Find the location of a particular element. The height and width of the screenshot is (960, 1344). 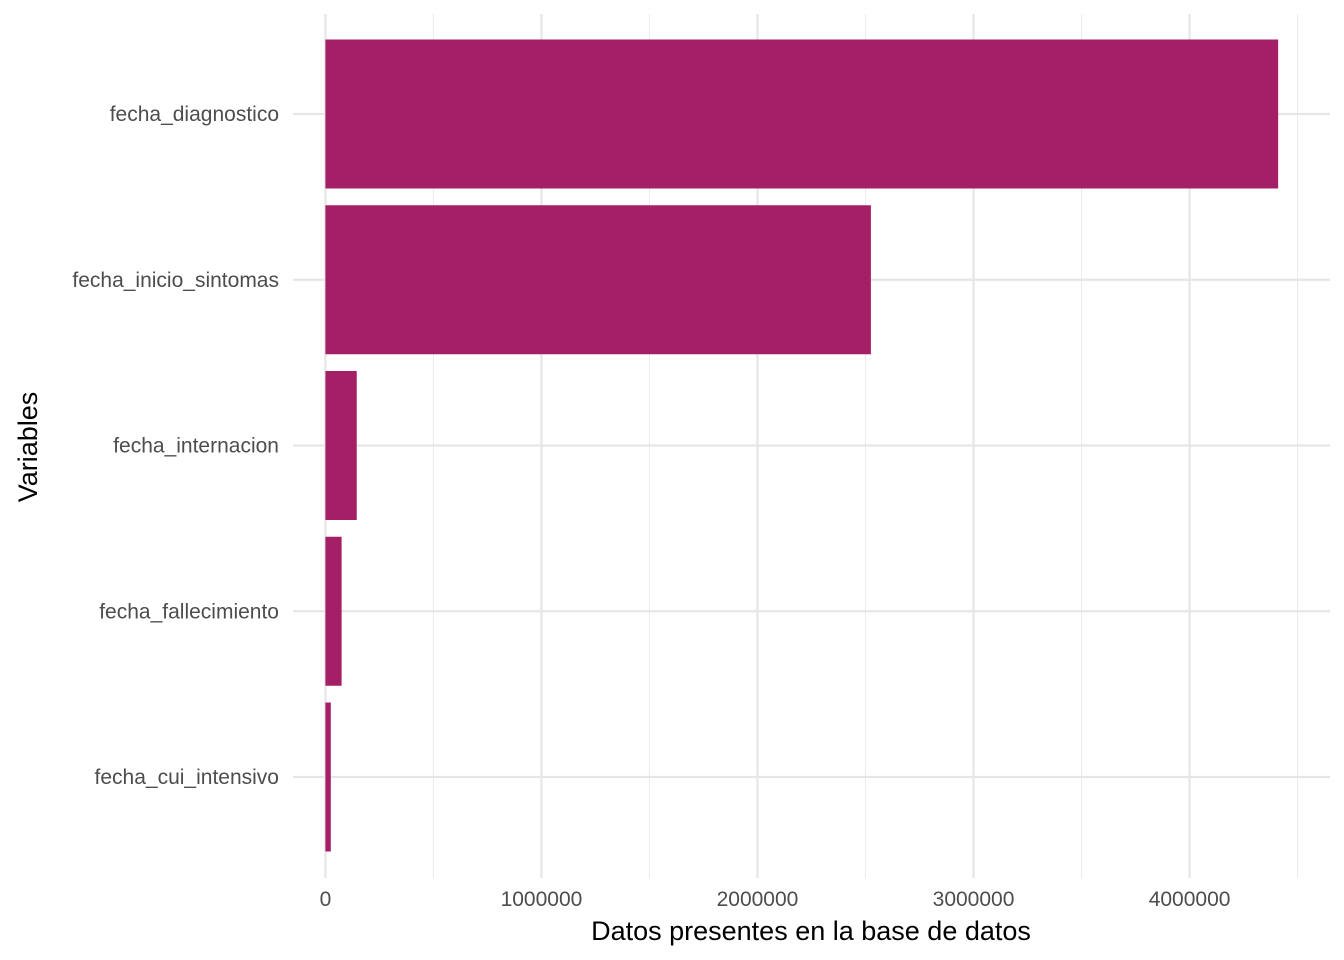

y-axis-title: Variables is located at coordinates (28, 447).